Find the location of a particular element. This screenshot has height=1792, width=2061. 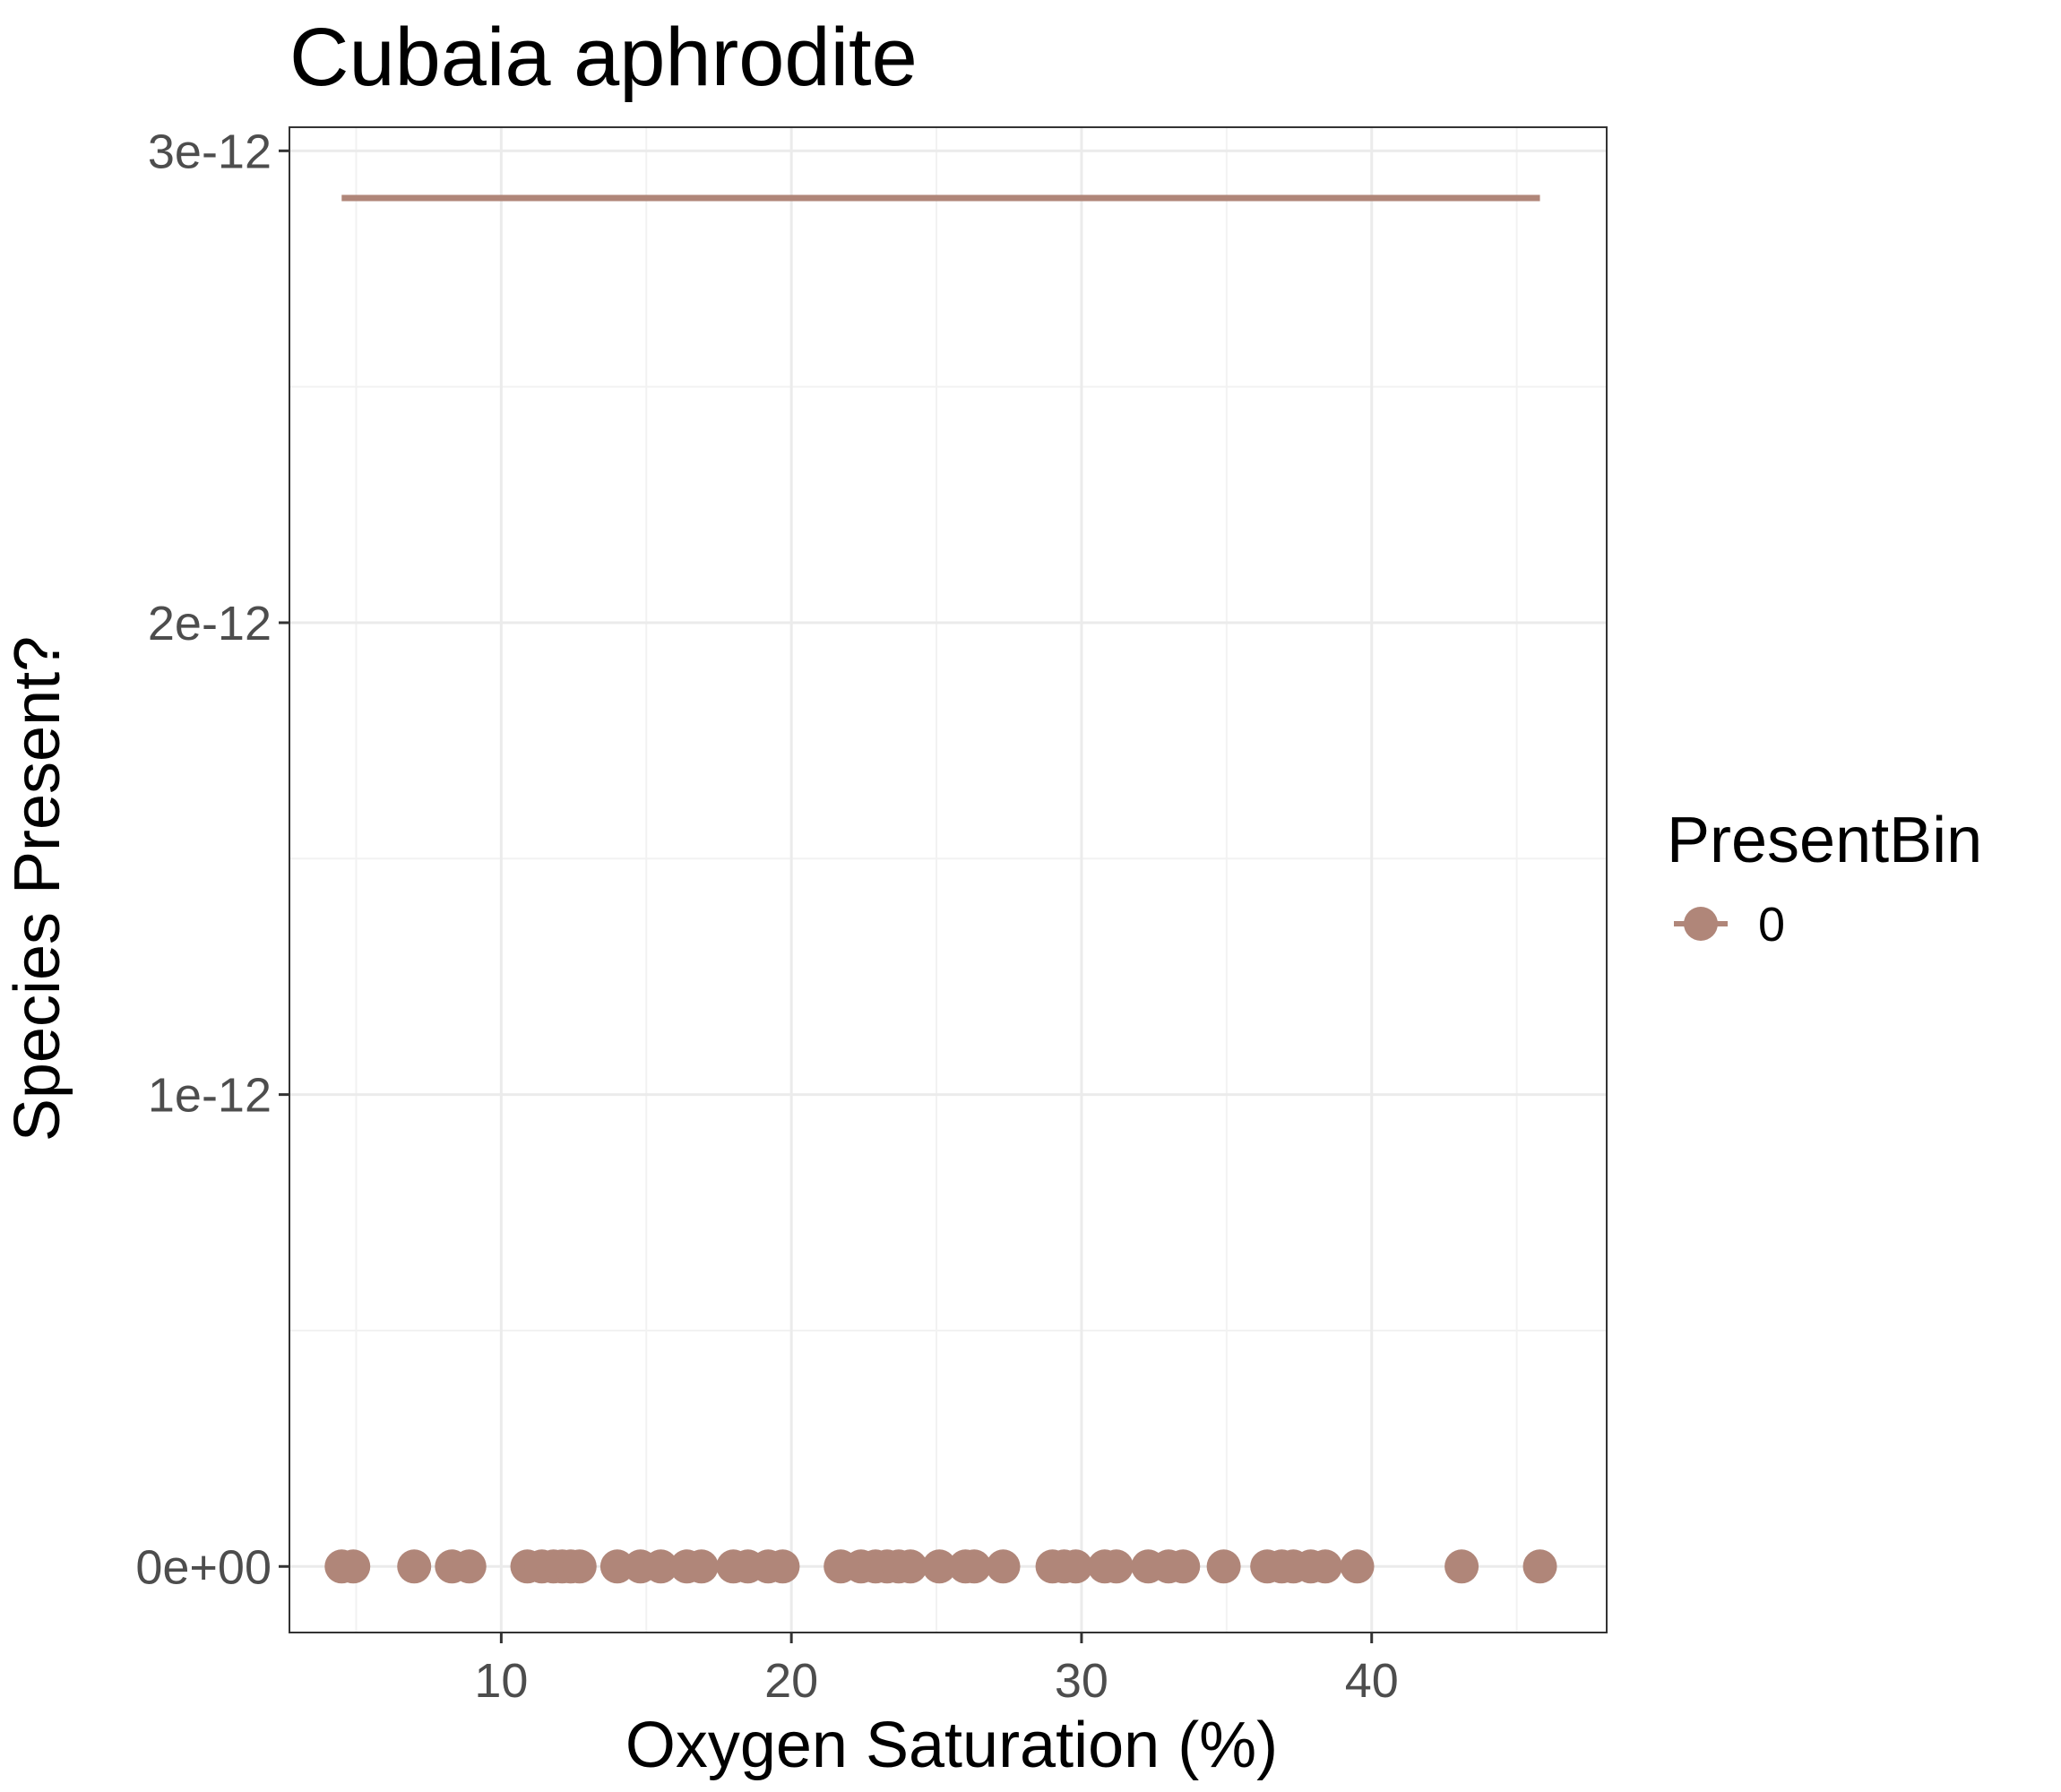

x-axis-title: Oxygen Saturation (%) is located at coordinates (951, 1746).